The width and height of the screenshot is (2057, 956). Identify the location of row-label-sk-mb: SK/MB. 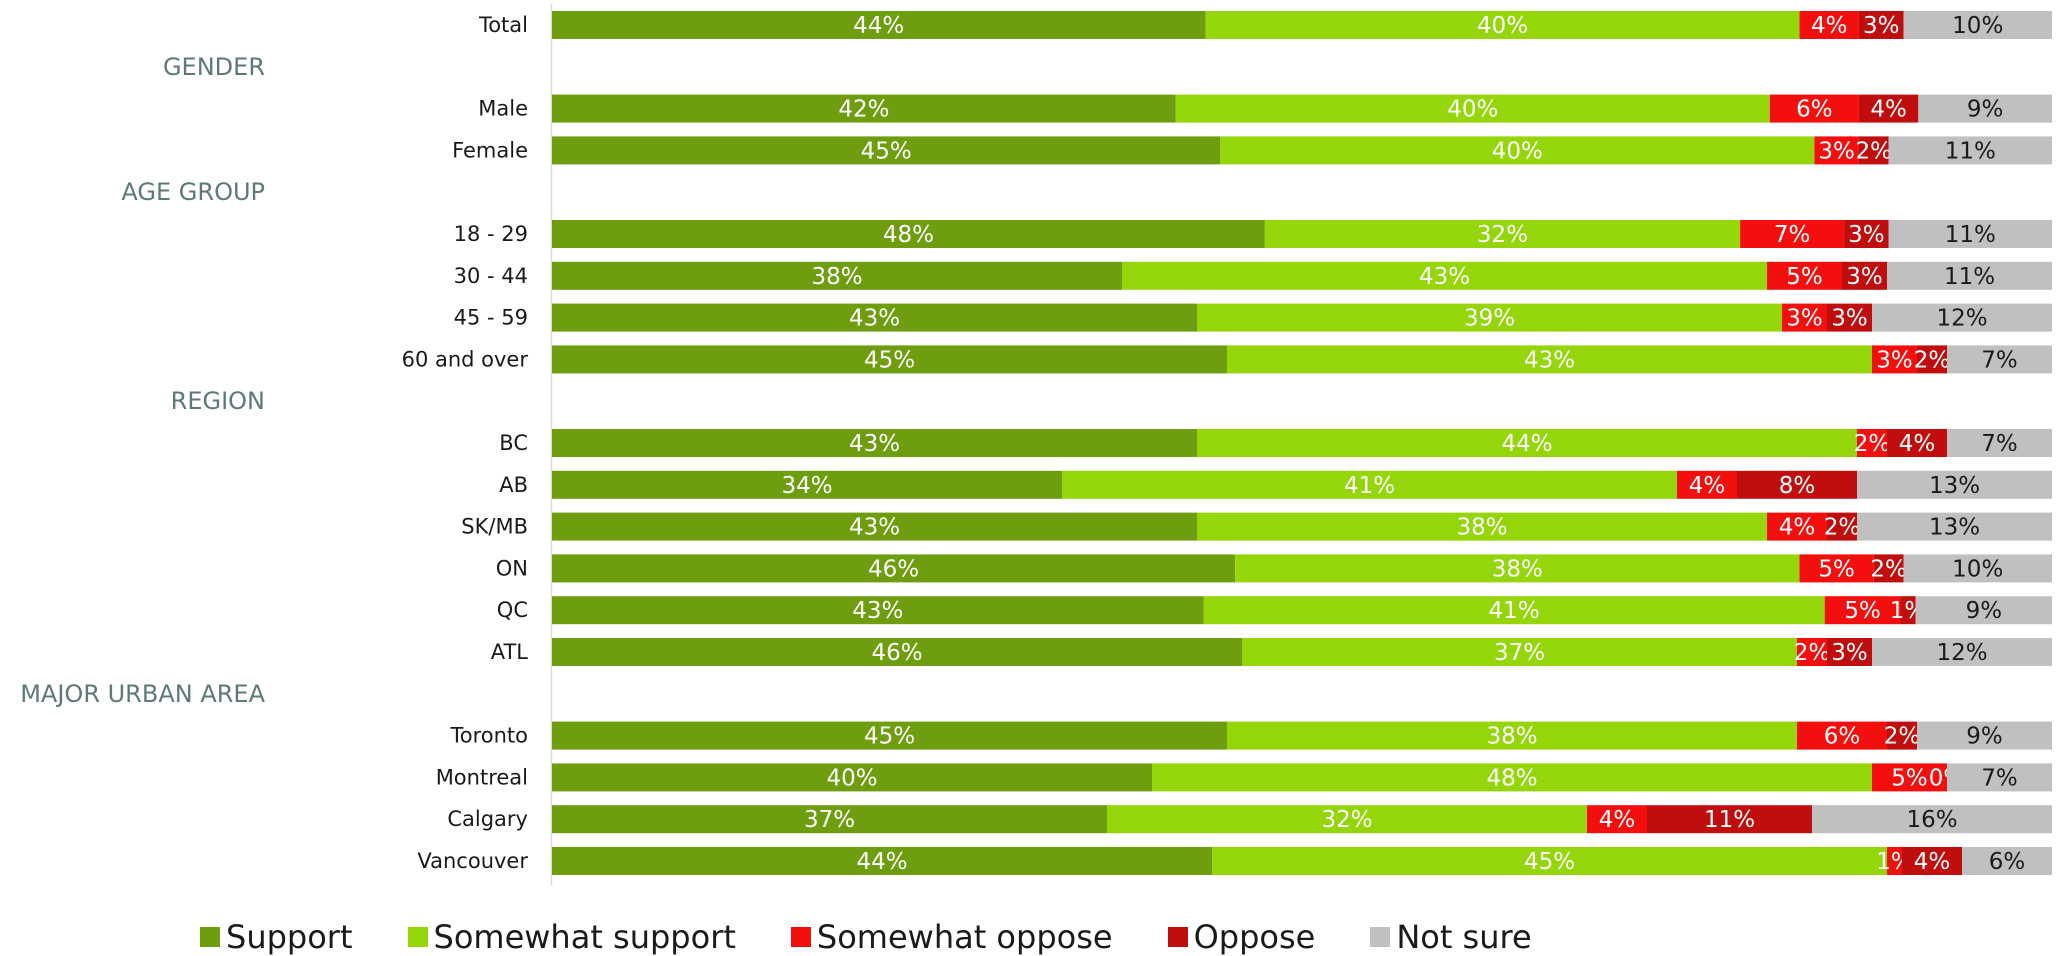
(494, 527).